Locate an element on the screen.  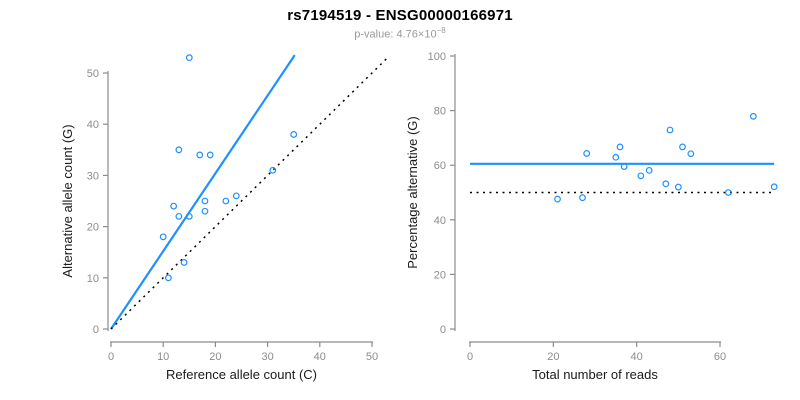
y-axis-label: Alternative allele count (G) is located at coordinates (67, 200).